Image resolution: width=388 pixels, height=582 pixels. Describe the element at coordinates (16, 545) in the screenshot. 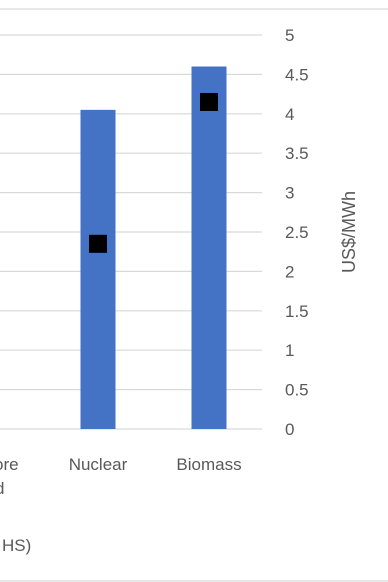

I see `legend-text: HS)` at that location.